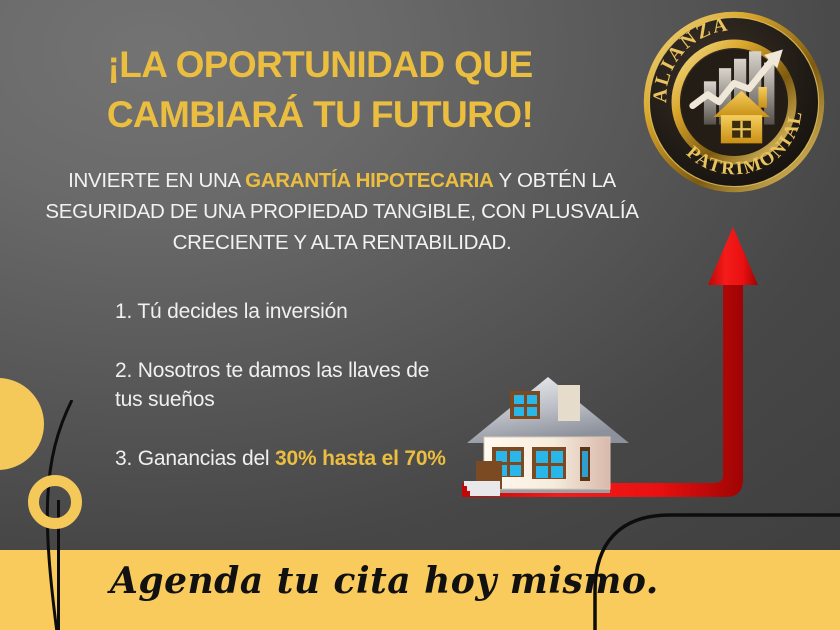 This screenshot has height=630, width=840. What do you see at coordinates (195, 458) in the screenshot?
I see `benefit-text: 3. Ganancias del` at bounding box center [195, 458].